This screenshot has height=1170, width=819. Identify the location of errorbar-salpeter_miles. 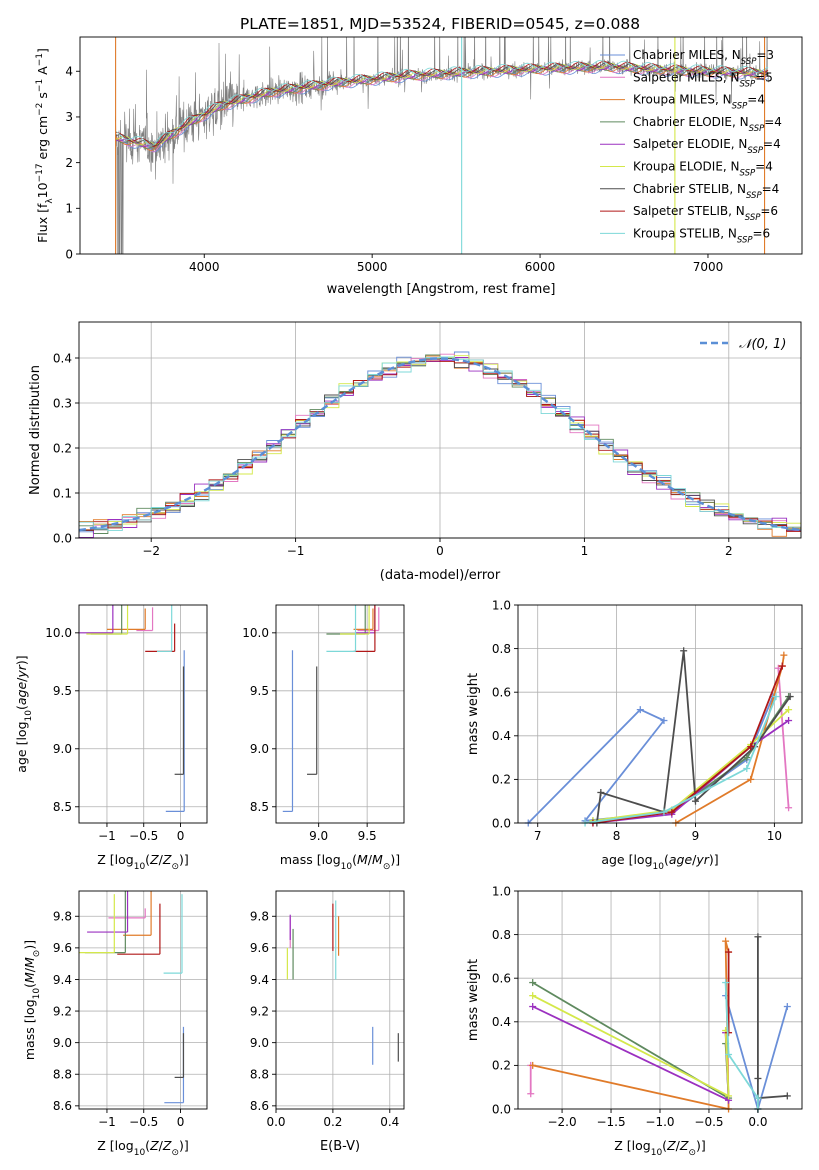
(368, 619).